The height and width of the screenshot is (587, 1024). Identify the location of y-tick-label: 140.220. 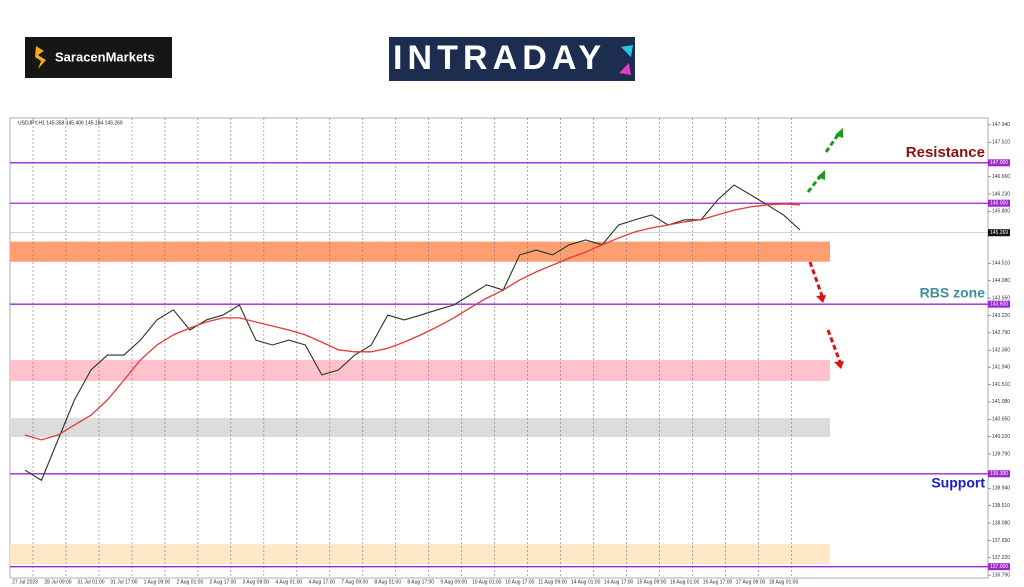
(1001, 437).